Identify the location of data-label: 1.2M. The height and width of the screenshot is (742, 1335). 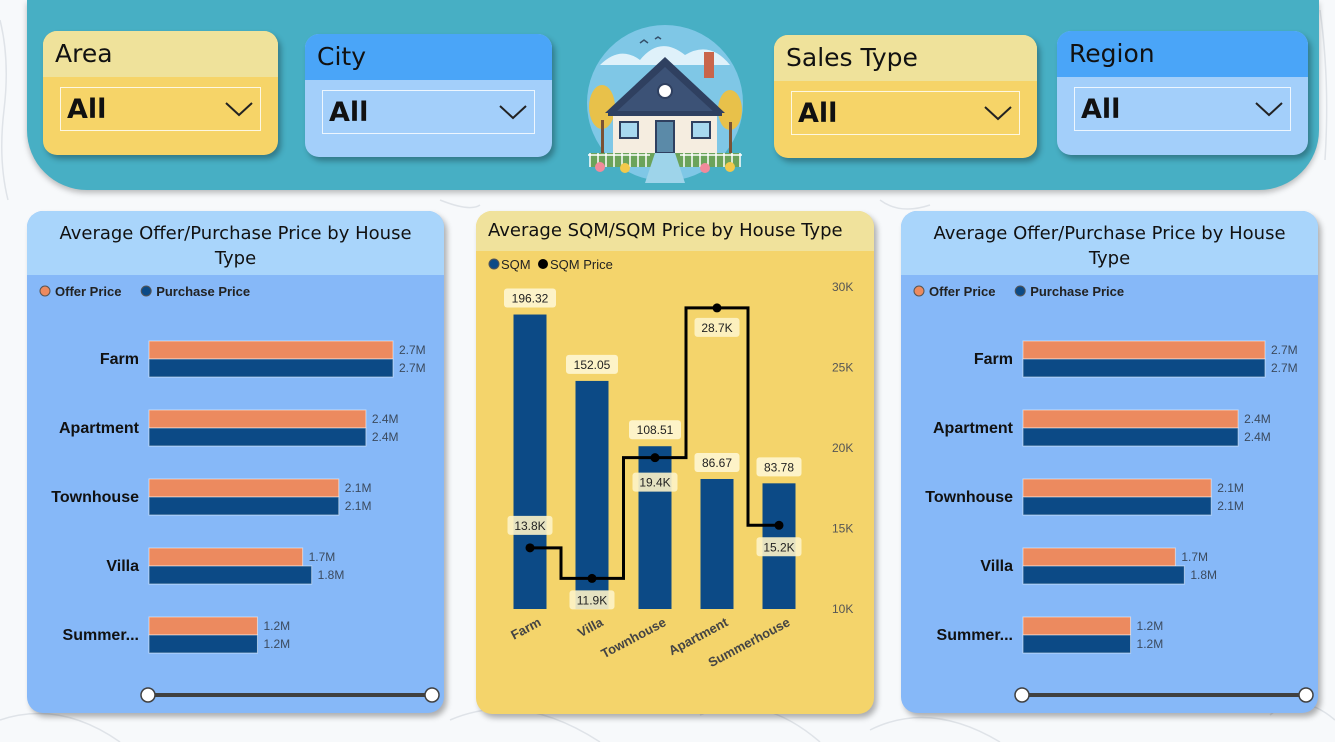
(1150, 644).